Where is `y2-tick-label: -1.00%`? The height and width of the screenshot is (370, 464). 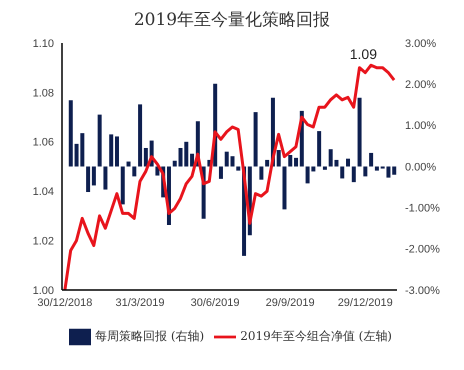
y2-tick-label: -1.00% is located at coordinates (422, 208).